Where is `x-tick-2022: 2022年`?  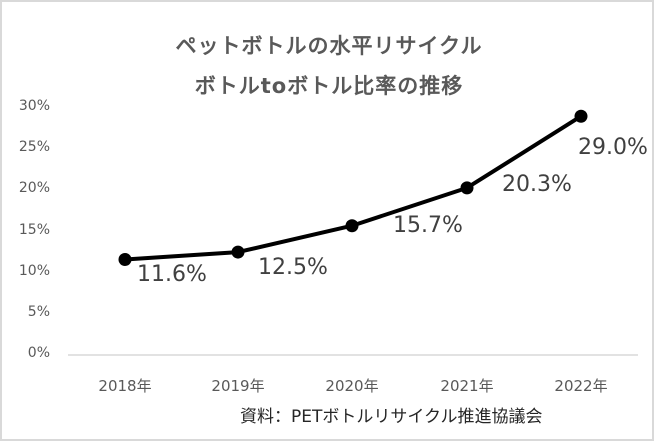 x-tick-2022: 2022年 is located at coordinates (581, 386).